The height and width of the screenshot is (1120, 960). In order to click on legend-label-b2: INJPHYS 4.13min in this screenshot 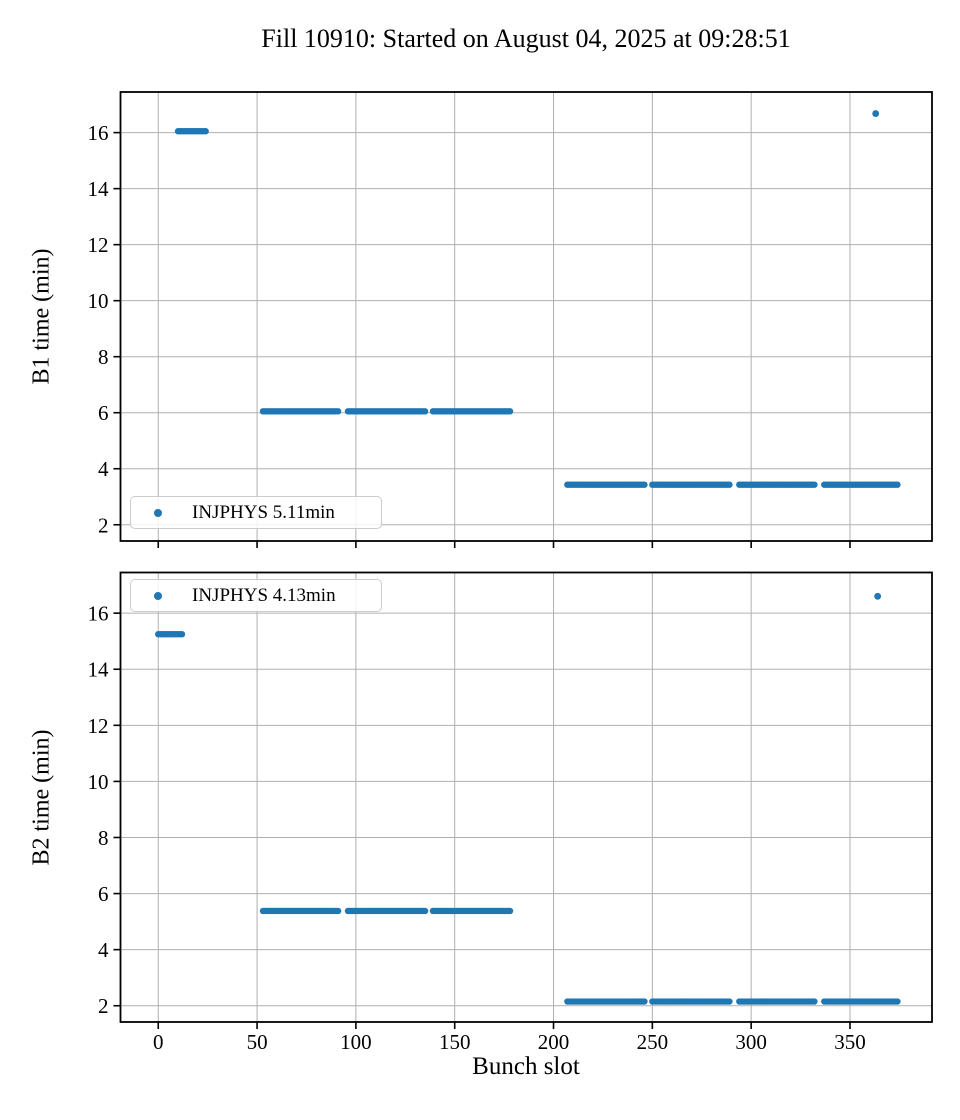, I will do `click(264, 595)`.